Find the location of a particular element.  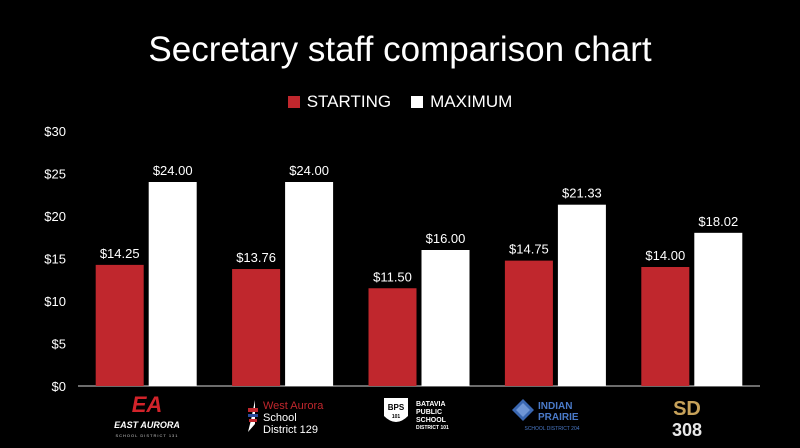

logo-bps-line4: DISTRICT 101 is located at coordinates (432, 428).